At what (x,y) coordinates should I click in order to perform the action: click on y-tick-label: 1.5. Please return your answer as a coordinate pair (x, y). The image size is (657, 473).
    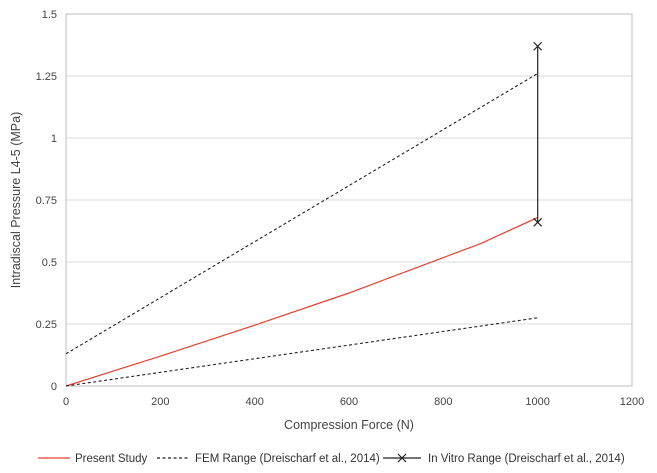
    Looking at the image, I should click on (49, 15).